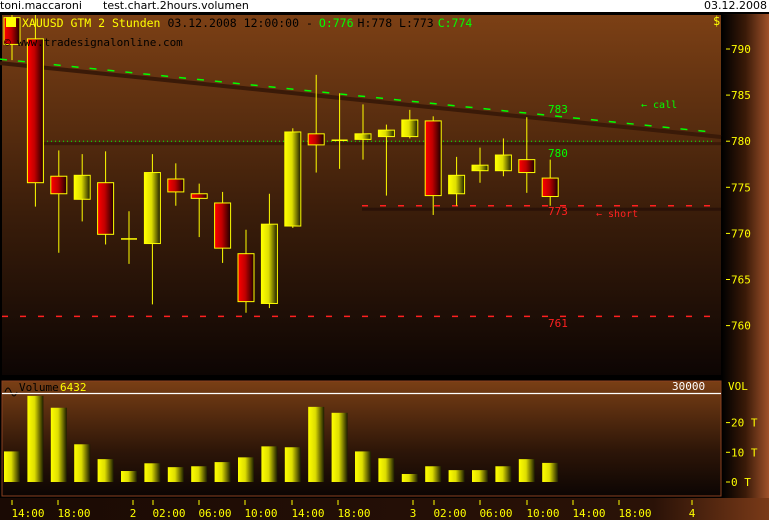 The image size is (769, 520). I want to click on price-tick-label: 785, so click(741, 95).